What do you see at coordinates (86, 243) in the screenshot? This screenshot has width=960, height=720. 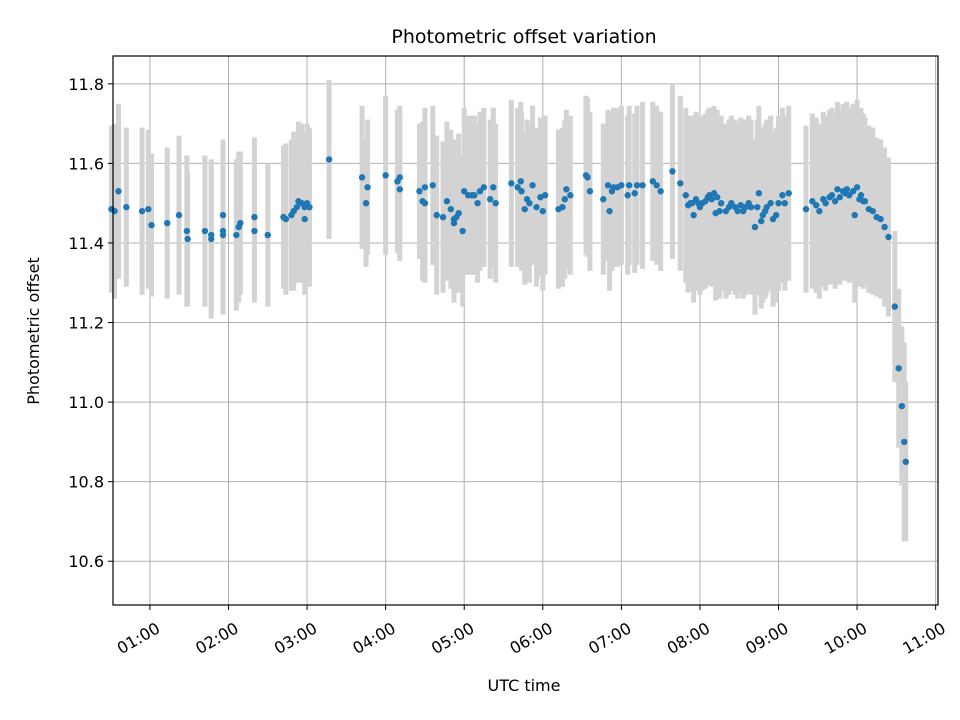 I see `y-tick-label: 11.4` at bounding box center [86, 243].